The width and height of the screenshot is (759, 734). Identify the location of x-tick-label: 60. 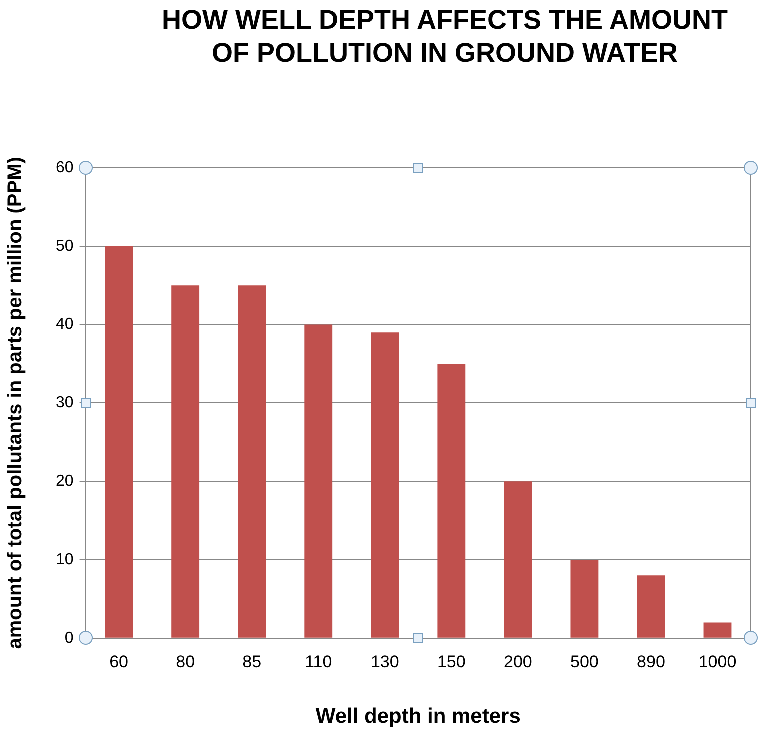
(119, 662).